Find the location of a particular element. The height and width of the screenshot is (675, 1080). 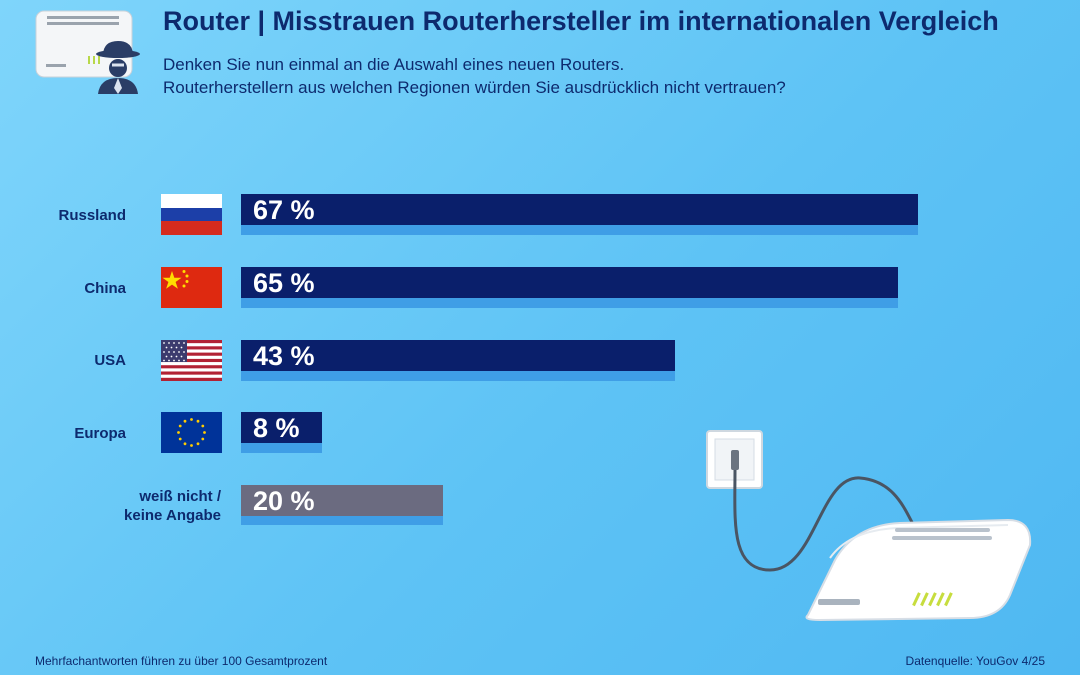

bar-shadow-china is located at coordinates (569, 303).